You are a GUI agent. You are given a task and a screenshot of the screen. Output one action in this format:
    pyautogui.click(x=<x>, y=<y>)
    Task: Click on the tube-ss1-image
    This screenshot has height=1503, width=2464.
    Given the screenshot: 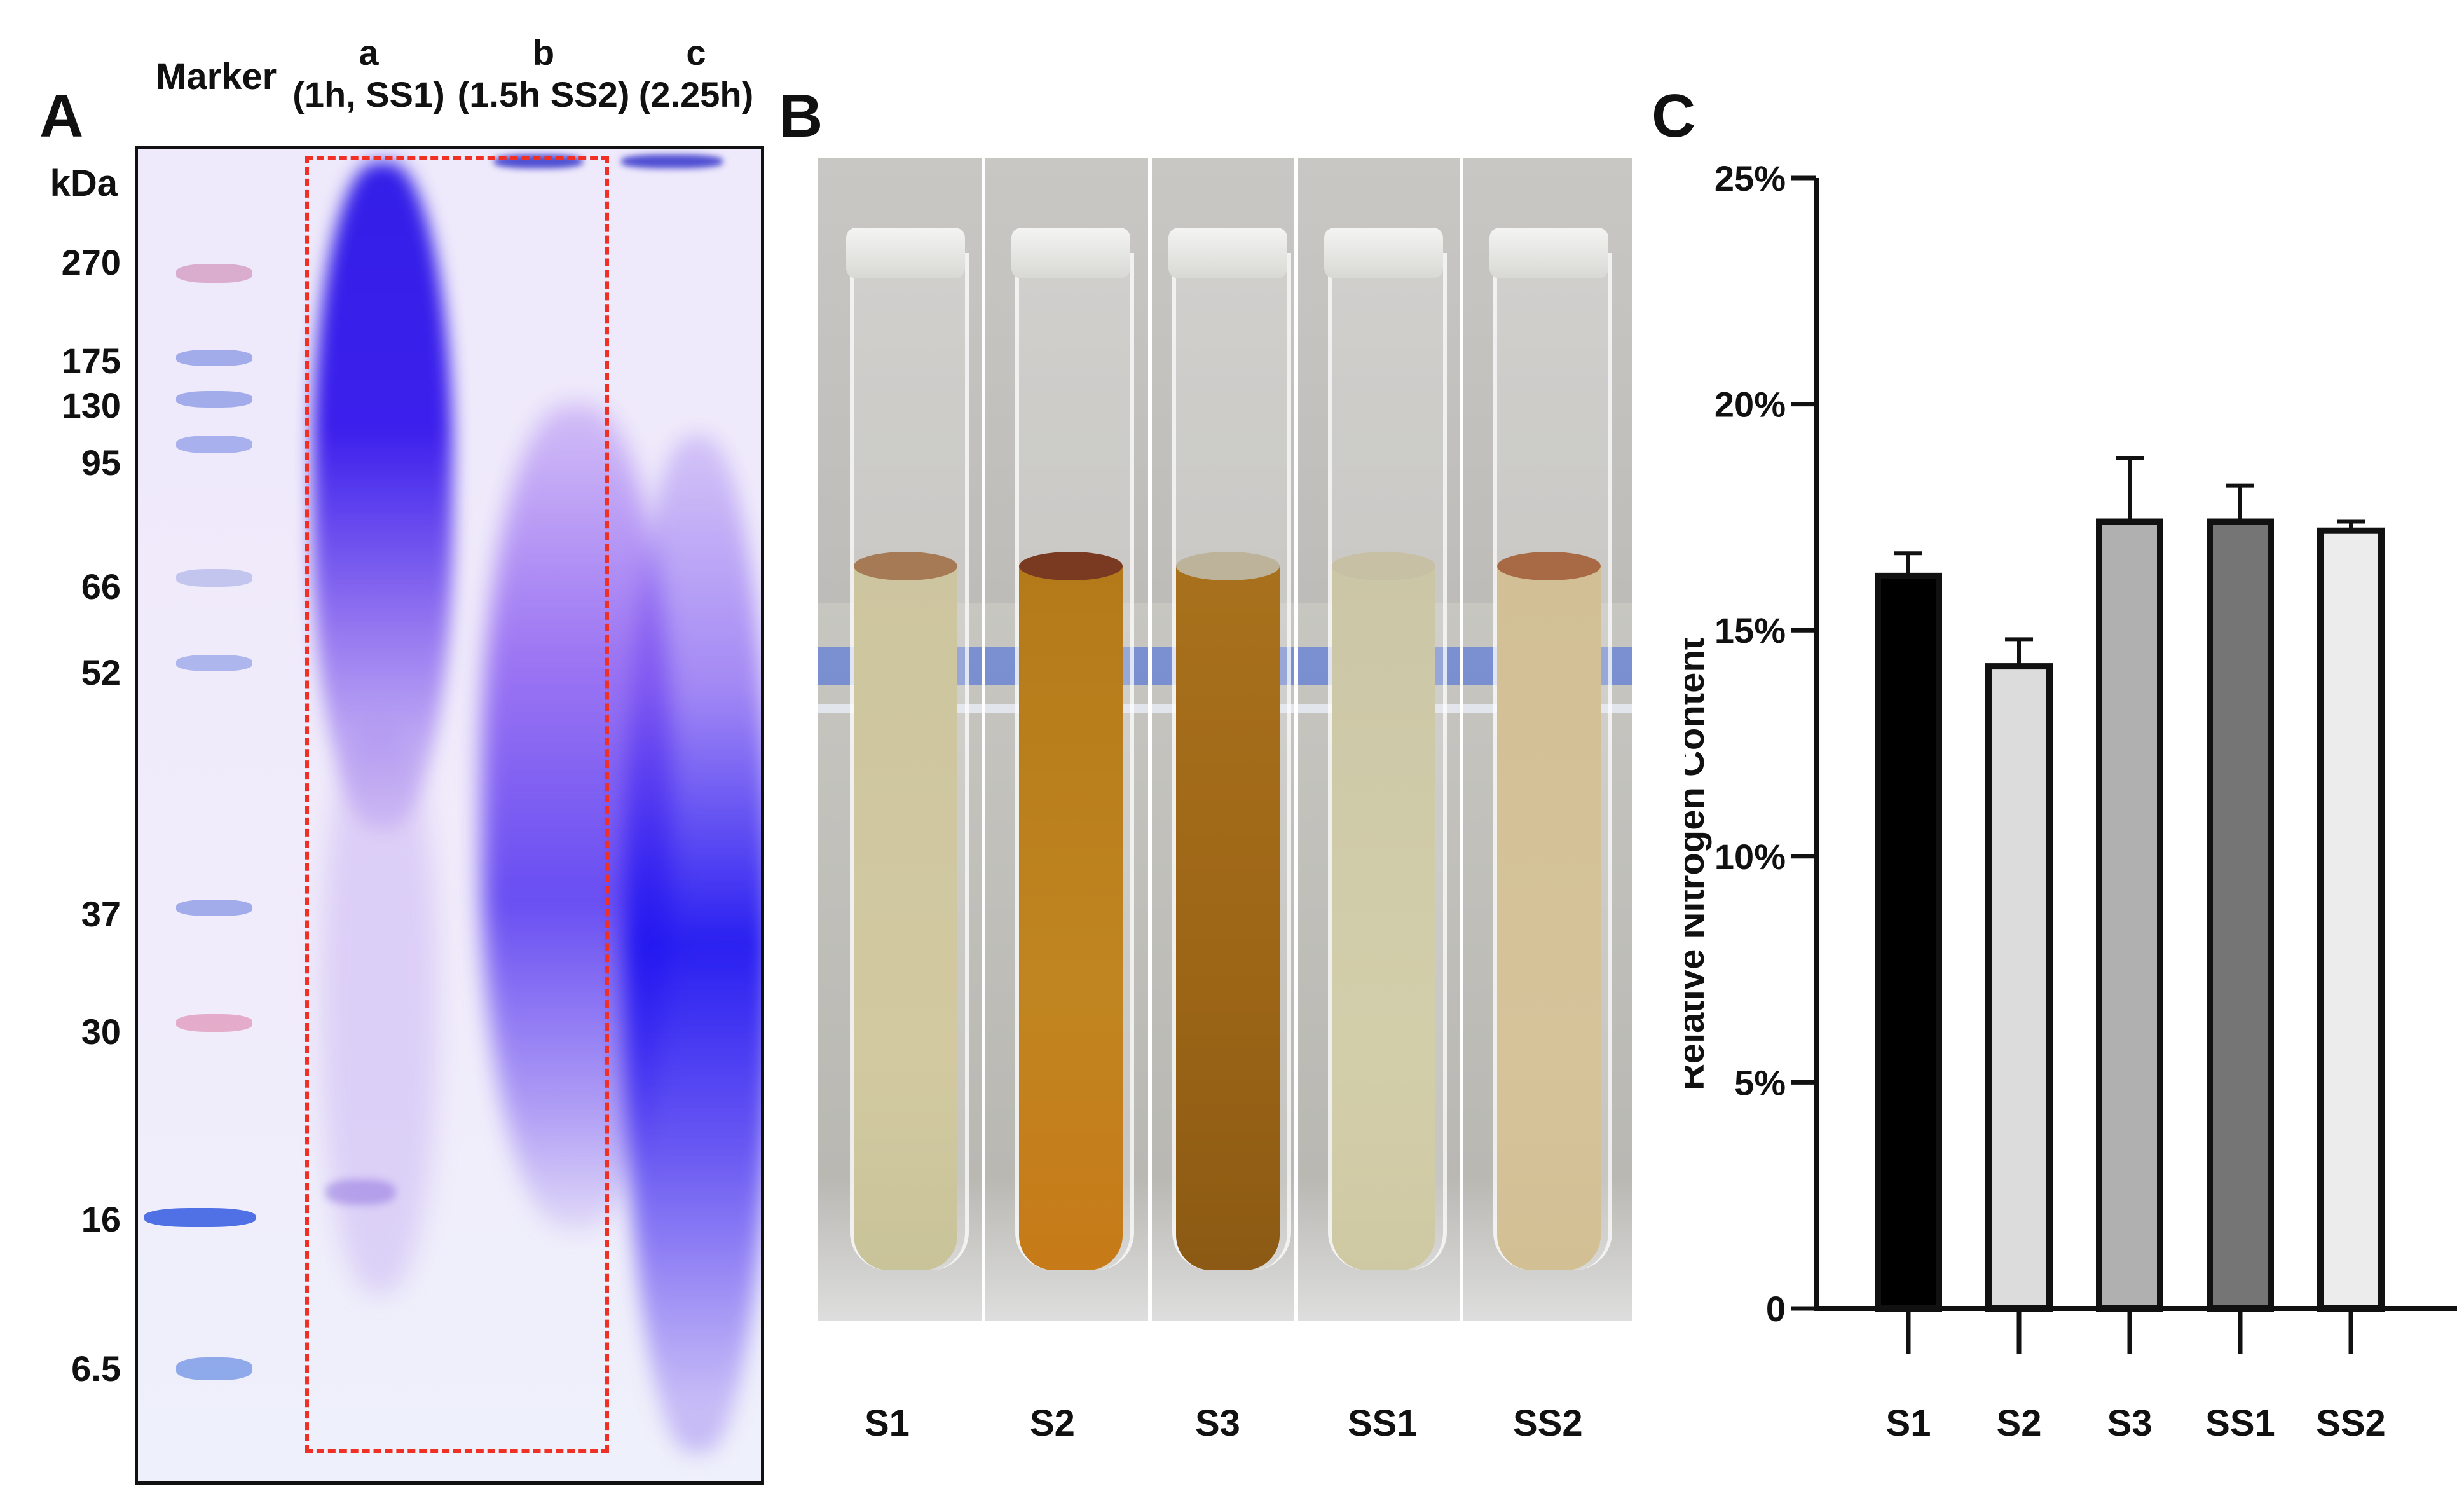 What is the action you would take?
    pyautogui.click(x=1379, y=739)
    